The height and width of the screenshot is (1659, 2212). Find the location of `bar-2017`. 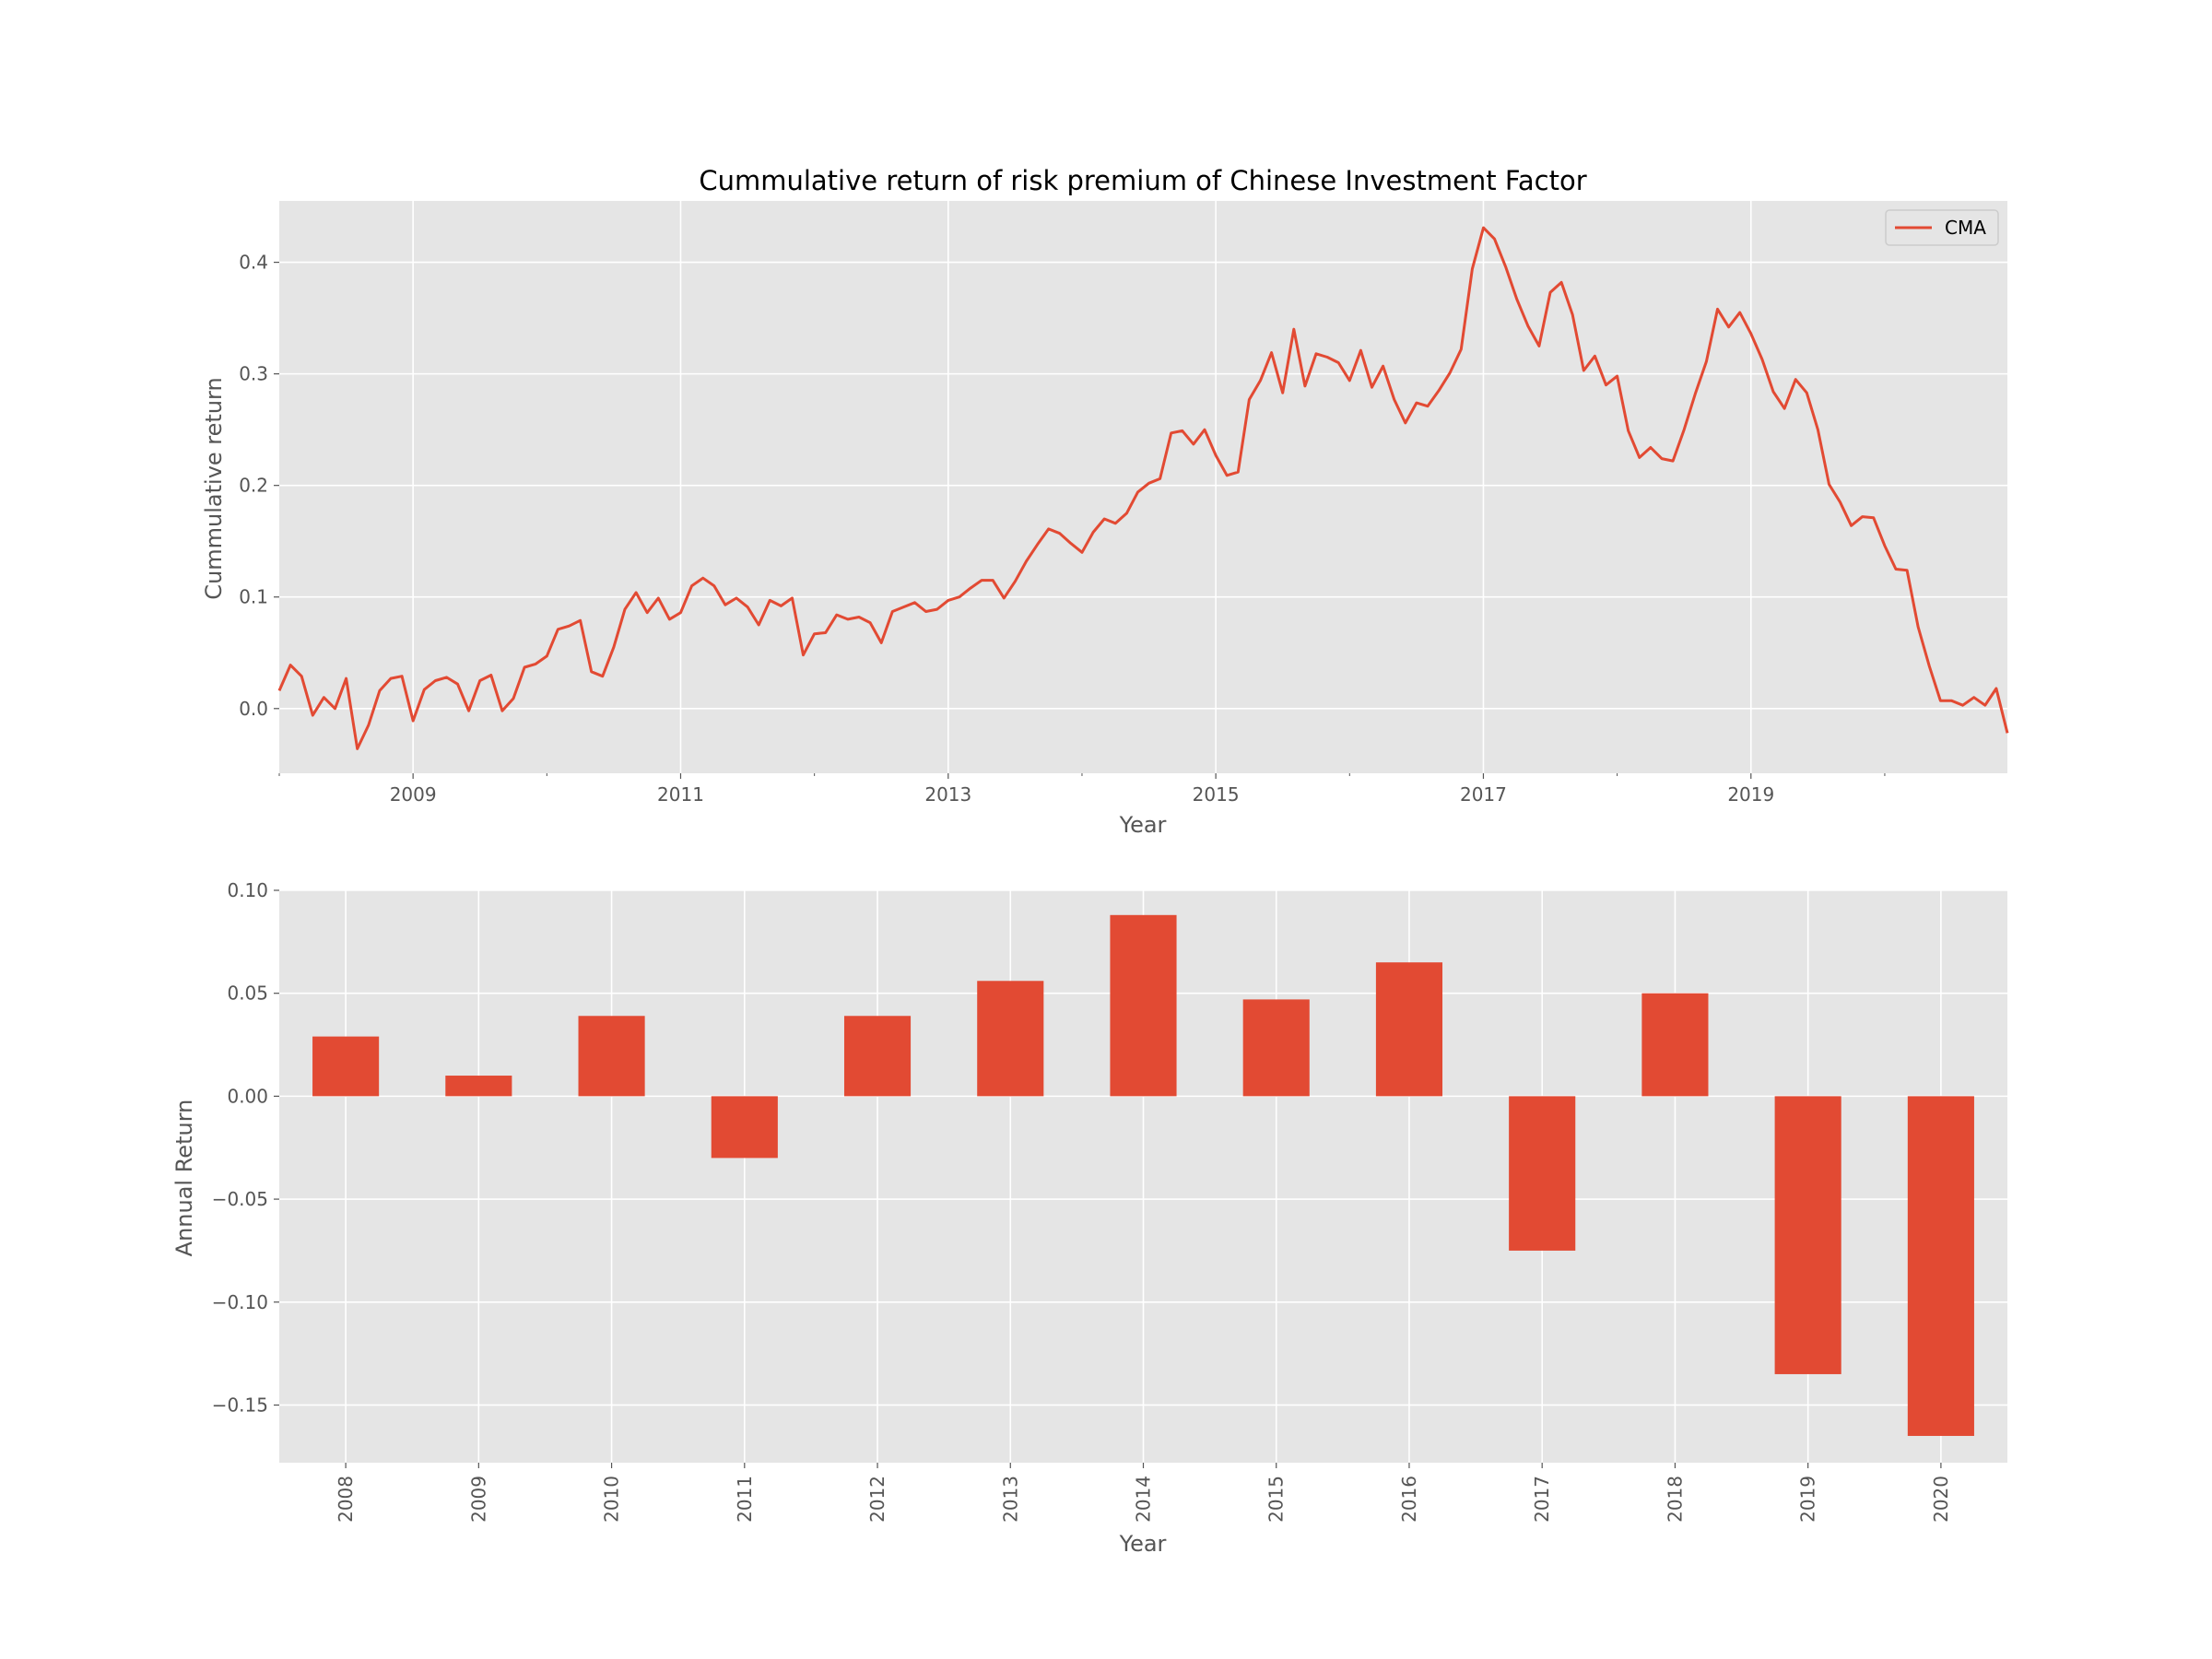

bar-2017 is located at coordinates (1542, 1173).